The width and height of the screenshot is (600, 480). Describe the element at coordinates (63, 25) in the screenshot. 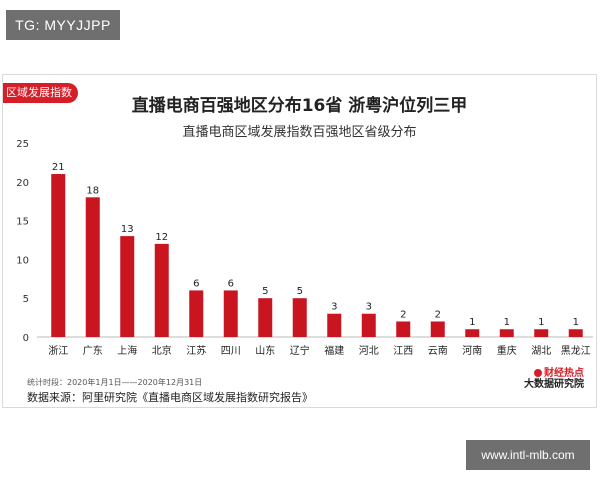

I see `top-tag: TG: MYYJJPP` at that location.